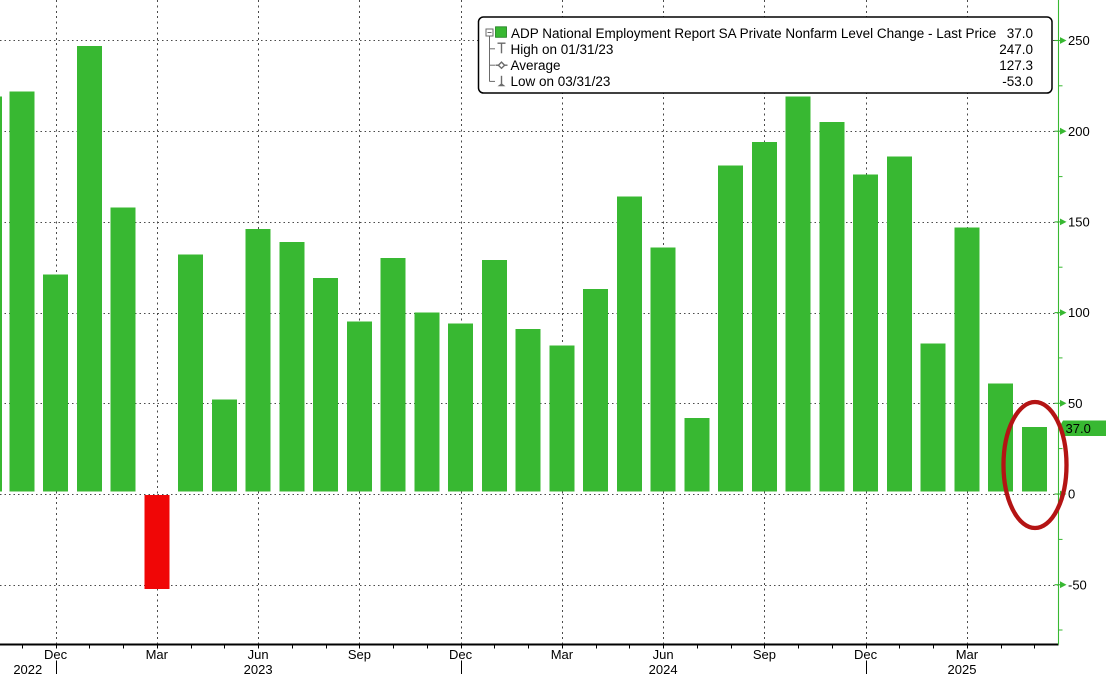 The image size is (1106, 681). I want to click on svg-text: 2024, so click(663, 669).